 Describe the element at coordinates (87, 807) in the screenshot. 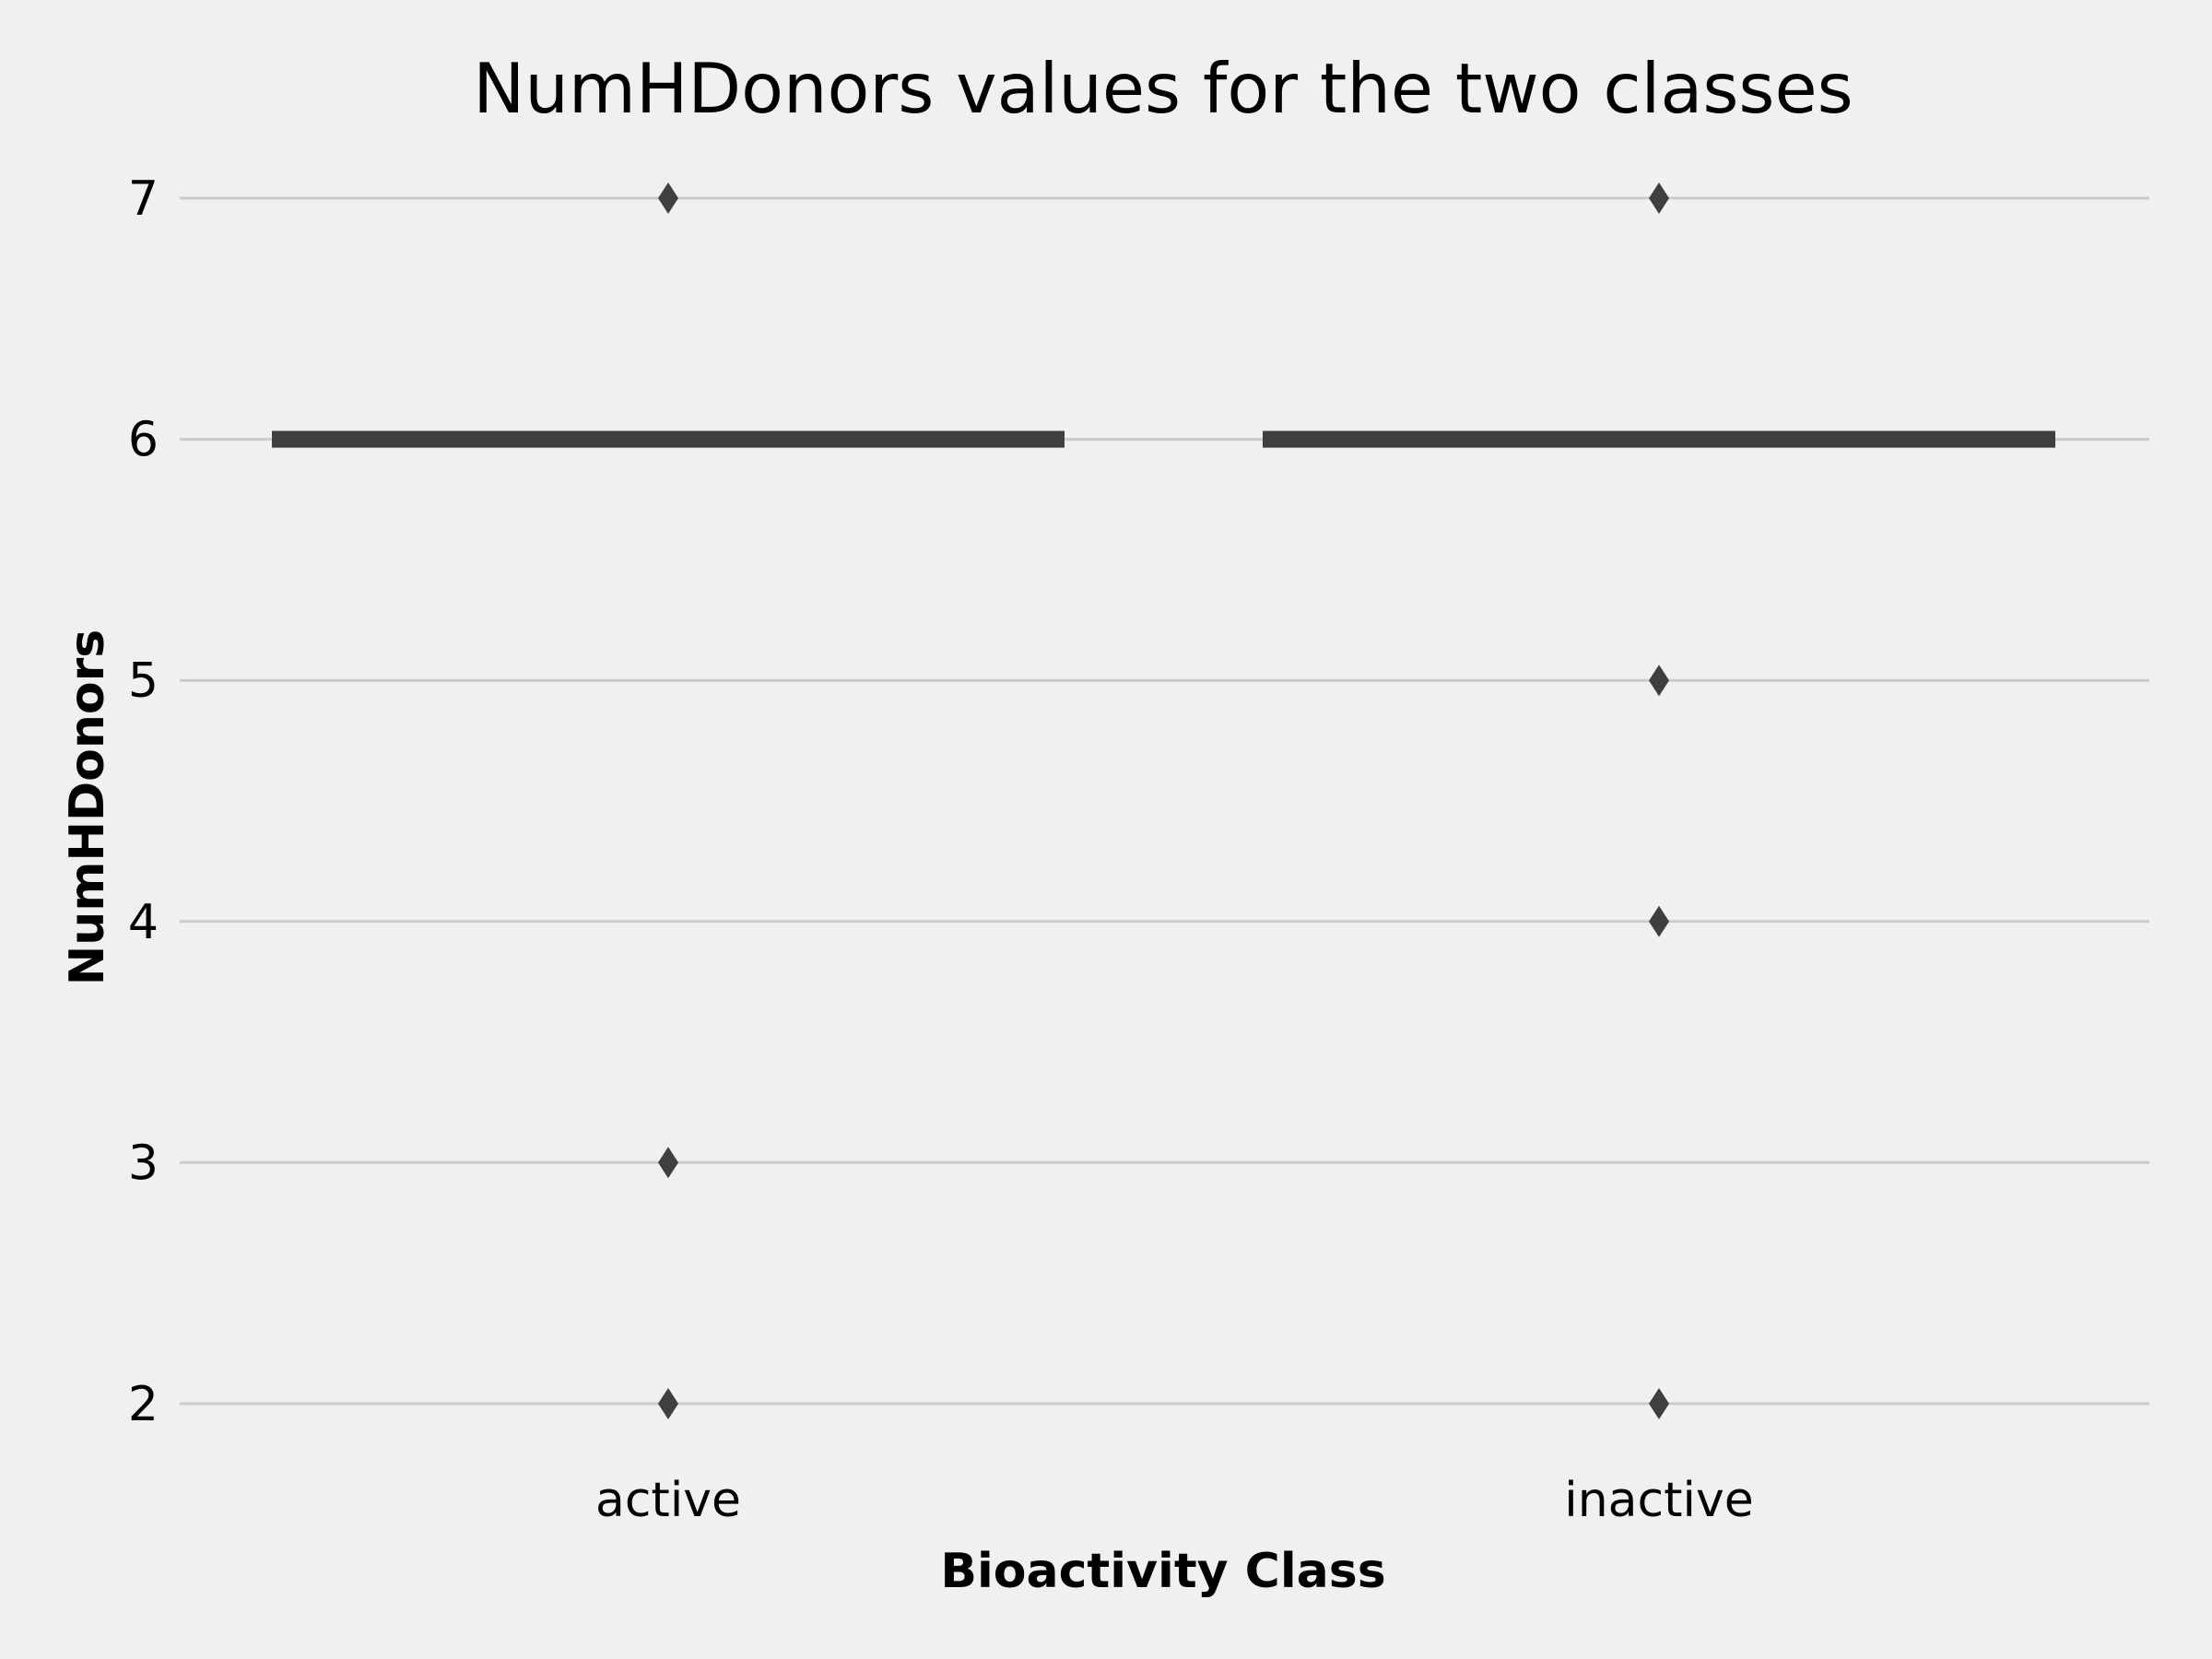

I see `y-axis-label: NumHDonors` at that location.